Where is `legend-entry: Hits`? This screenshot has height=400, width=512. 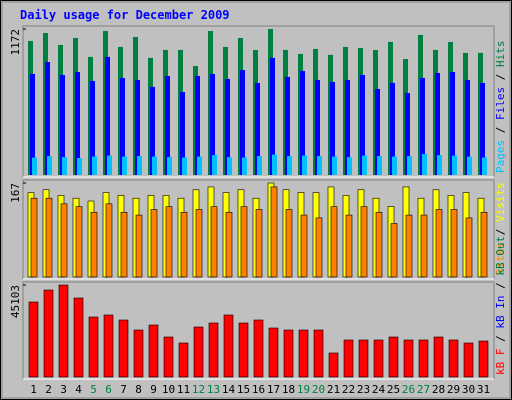
legend-entry: Hits is located at coordinates (500, 54).